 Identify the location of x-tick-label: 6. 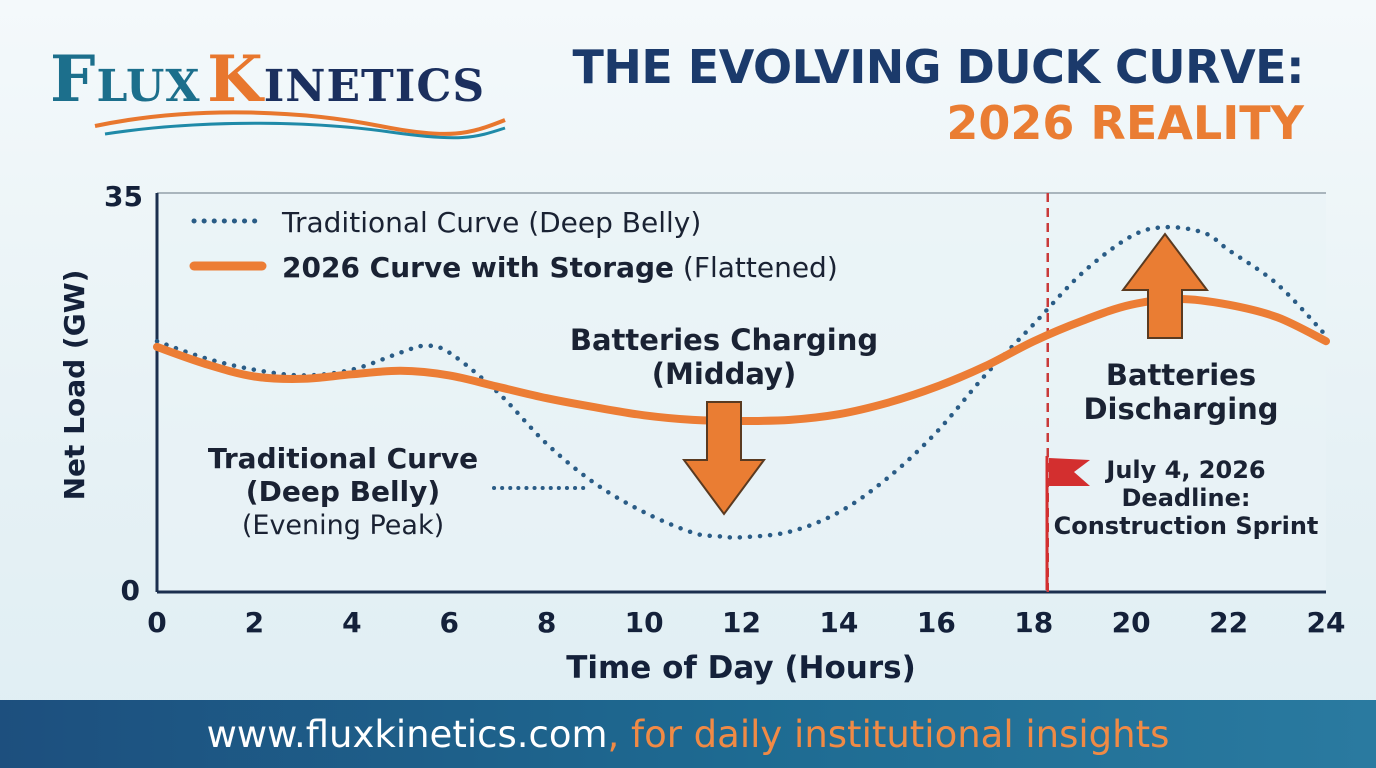
(449, 622).